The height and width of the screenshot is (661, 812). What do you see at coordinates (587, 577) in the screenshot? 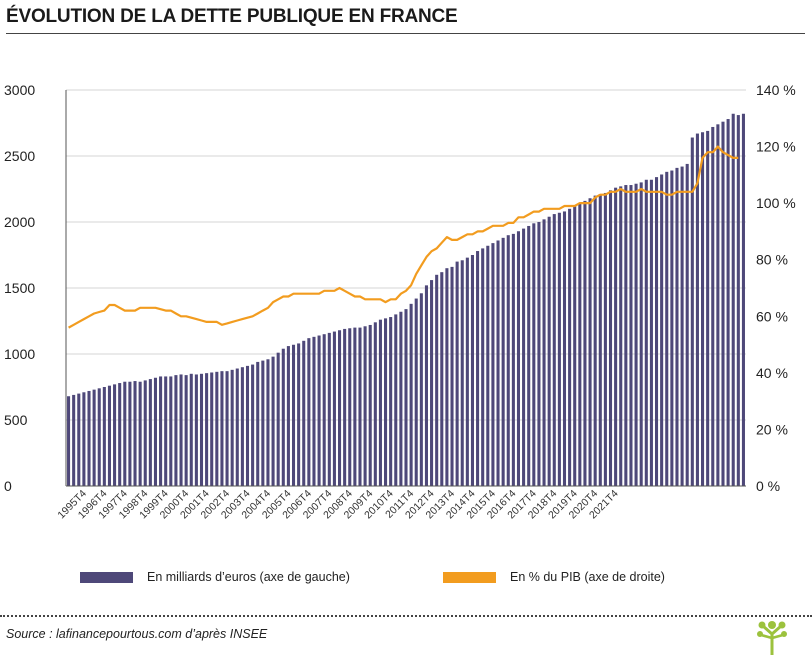
I see `legend-line-label: En % du PIB (axe de droite)` at bounding box center [587, 577].